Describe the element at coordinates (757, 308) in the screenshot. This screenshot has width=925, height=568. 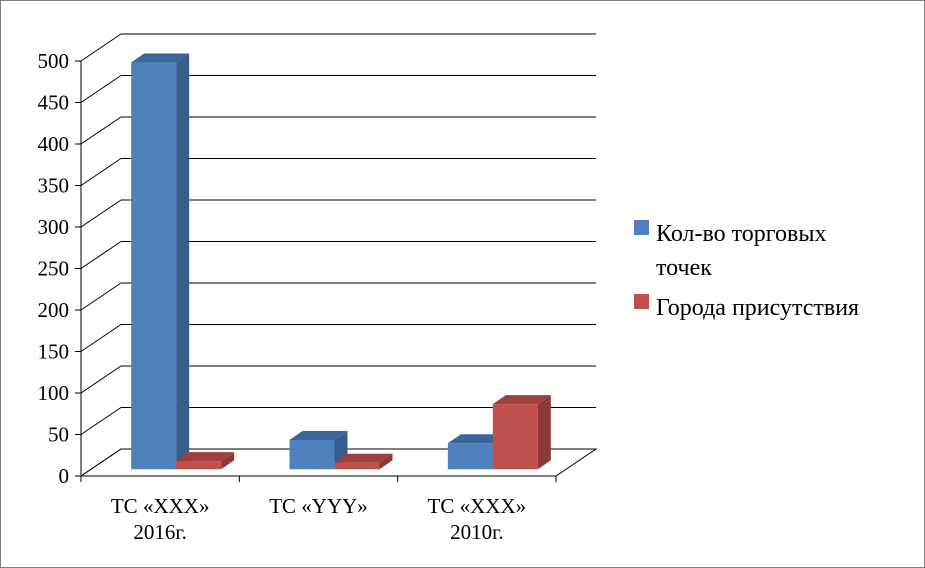
I see `legend-label-1-0: Города присутствия` at that location.